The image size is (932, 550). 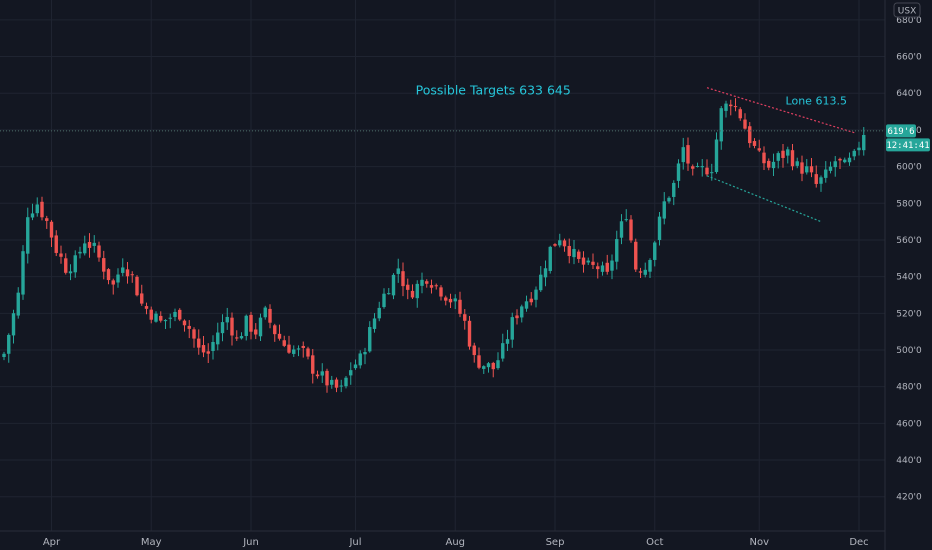 I want to click on time-axis: Apr May Jun Jul Aug Sep Oct Nov Dec, so click(x=456, y=542).